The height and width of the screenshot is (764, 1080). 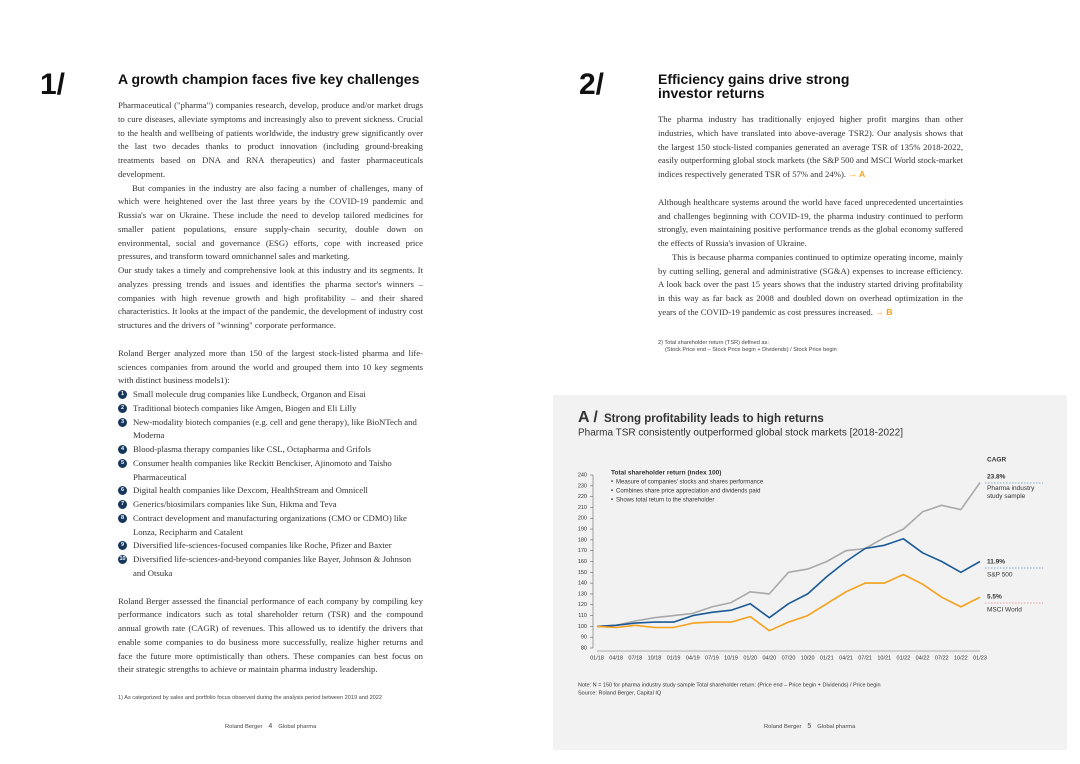 I want to click on x-tick-label: 07/21, so click(x=865, y=658).